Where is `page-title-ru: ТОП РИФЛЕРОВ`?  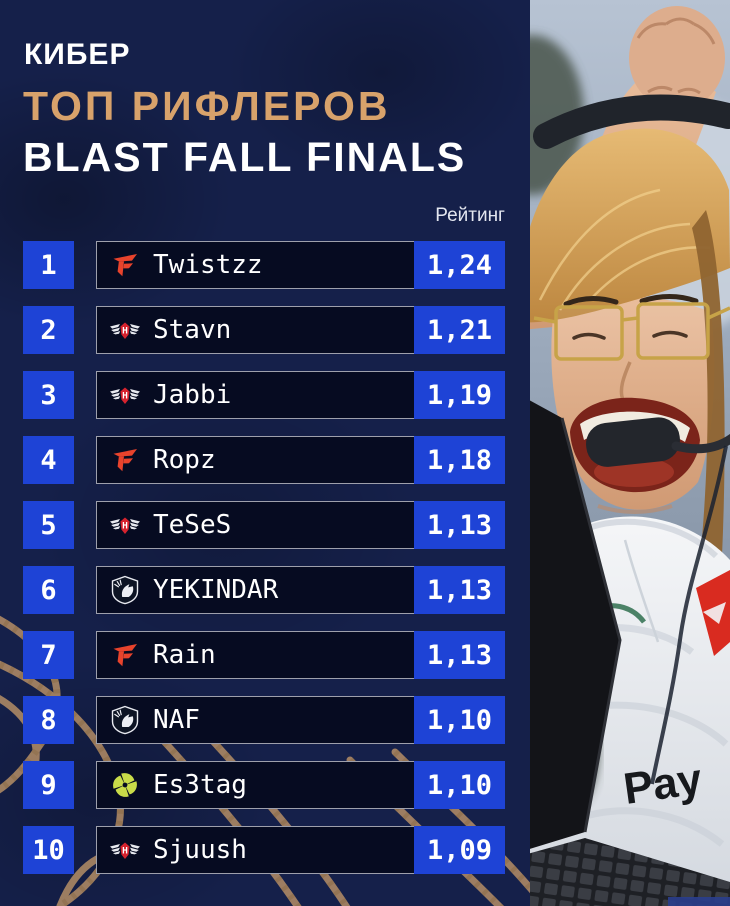 page-title-ru: ТОП РИФЛЕРОВ is located at coordinates (207, 106).